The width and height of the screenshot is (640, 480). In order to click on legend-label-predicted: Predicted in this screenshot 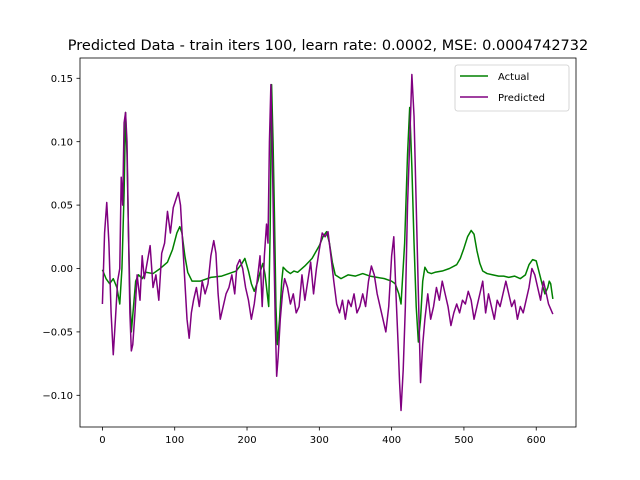, I will do `click(521, 98)`.